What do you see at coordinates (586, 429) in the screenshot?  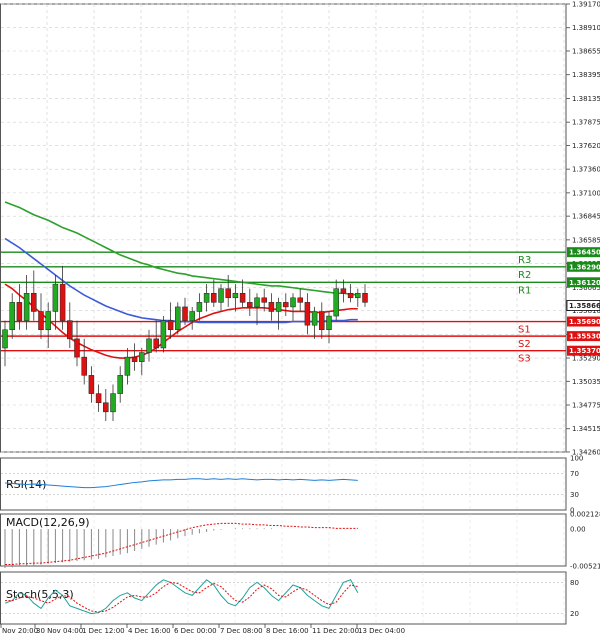 I see `price-tick-label: 1.34515` at bounding box center [586, 429].